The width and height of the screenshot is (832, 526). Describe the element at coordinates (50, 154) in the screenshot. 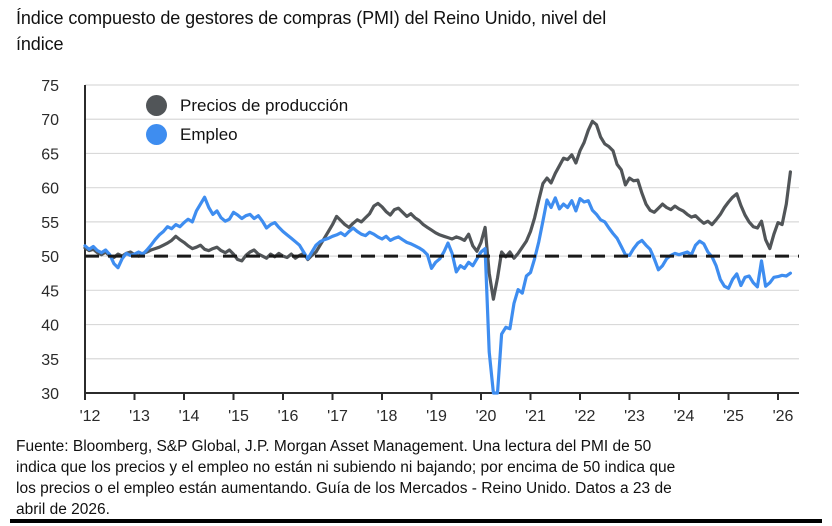

I see `svg-text: 65` at that location.